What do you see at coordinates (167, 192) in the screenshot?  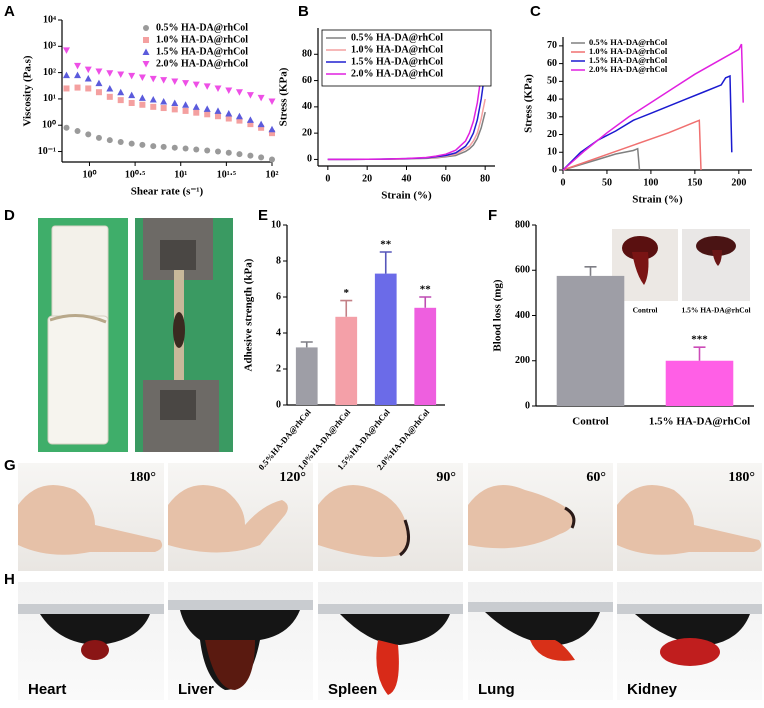 I see `x-axis-title: Shear rate (s⁻¹)` at bounding box center [167, 192].